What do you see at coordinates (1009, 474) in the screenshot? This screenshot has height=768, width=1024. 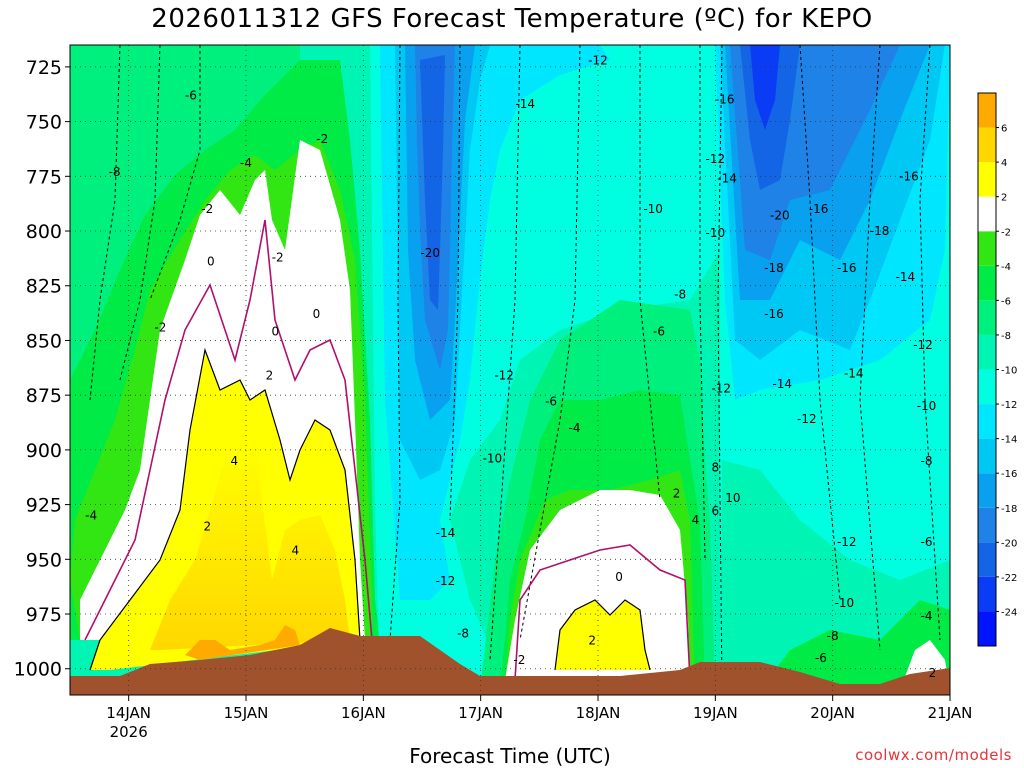 I see `colorbar-label: -16` at bounding box center [1009, 474].